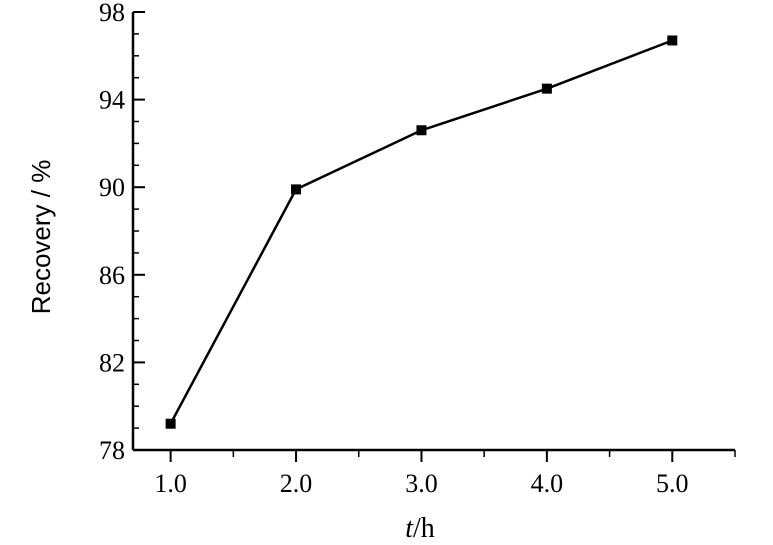 The image size is (773, 545). What do you see at coordinates (672, 483) in the screenshot?
I see `x-tick-label: 5.0` at bounding box center [672, 483].